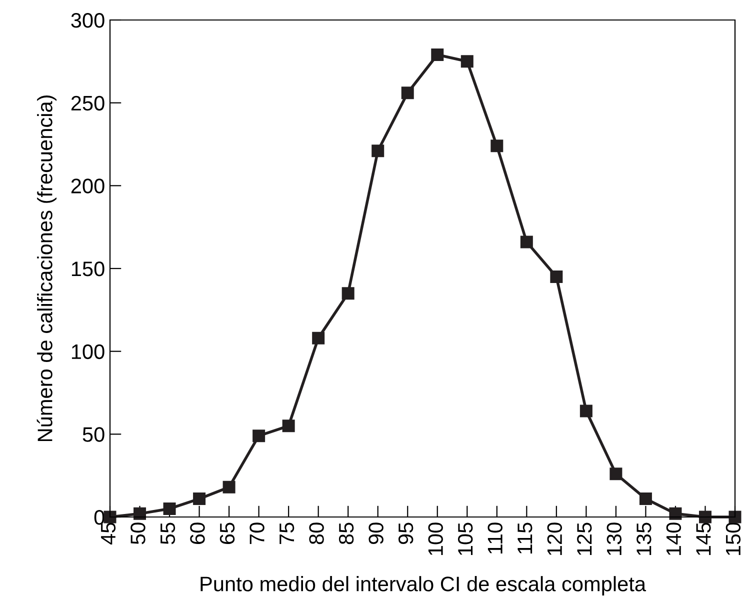 The image size is (750, 608). Describe the element at coordinates (584, 539) in the screenshot. I see `x-tick-label: 125` at that location.